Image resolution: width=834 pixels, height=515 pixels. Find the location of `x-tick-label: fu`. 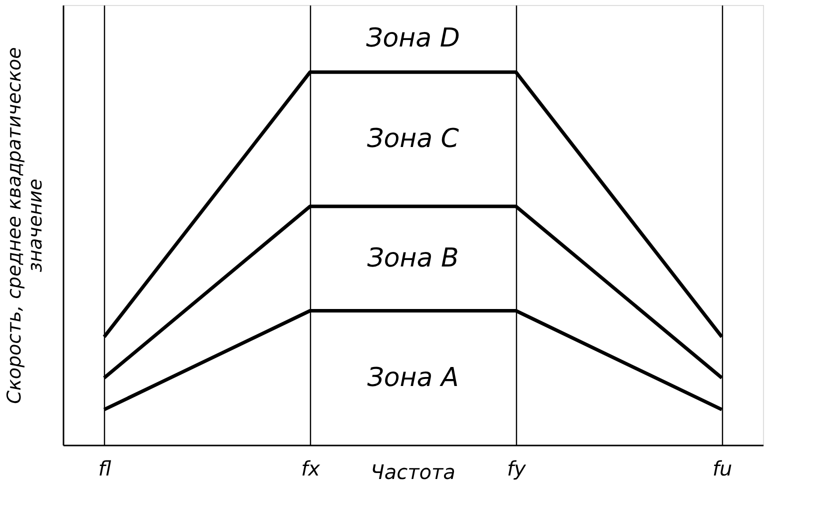

x-tick-label: fu is located at coordinates (722, 468).